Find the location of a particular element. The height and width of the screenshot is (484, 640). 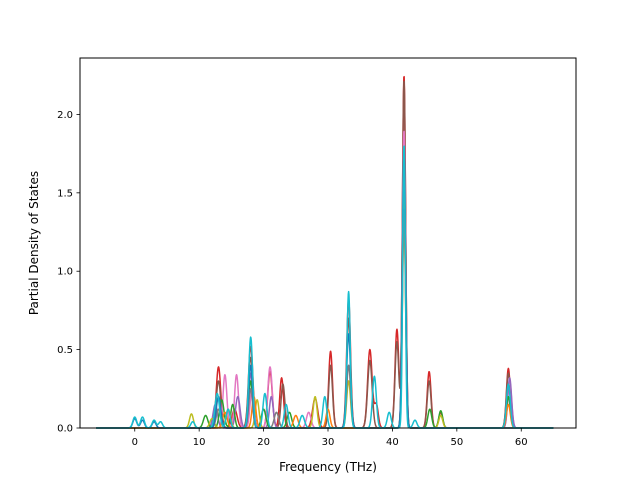

y-axis-label: Partial Density of States is located at coordinates (34, 243).